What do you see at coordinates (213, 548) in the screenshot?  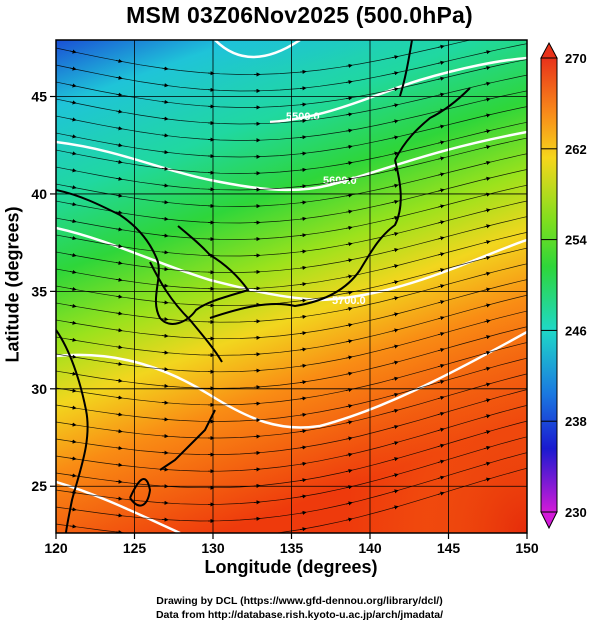 I see `x-tick-label: 130` at bounding box center [213, 548].